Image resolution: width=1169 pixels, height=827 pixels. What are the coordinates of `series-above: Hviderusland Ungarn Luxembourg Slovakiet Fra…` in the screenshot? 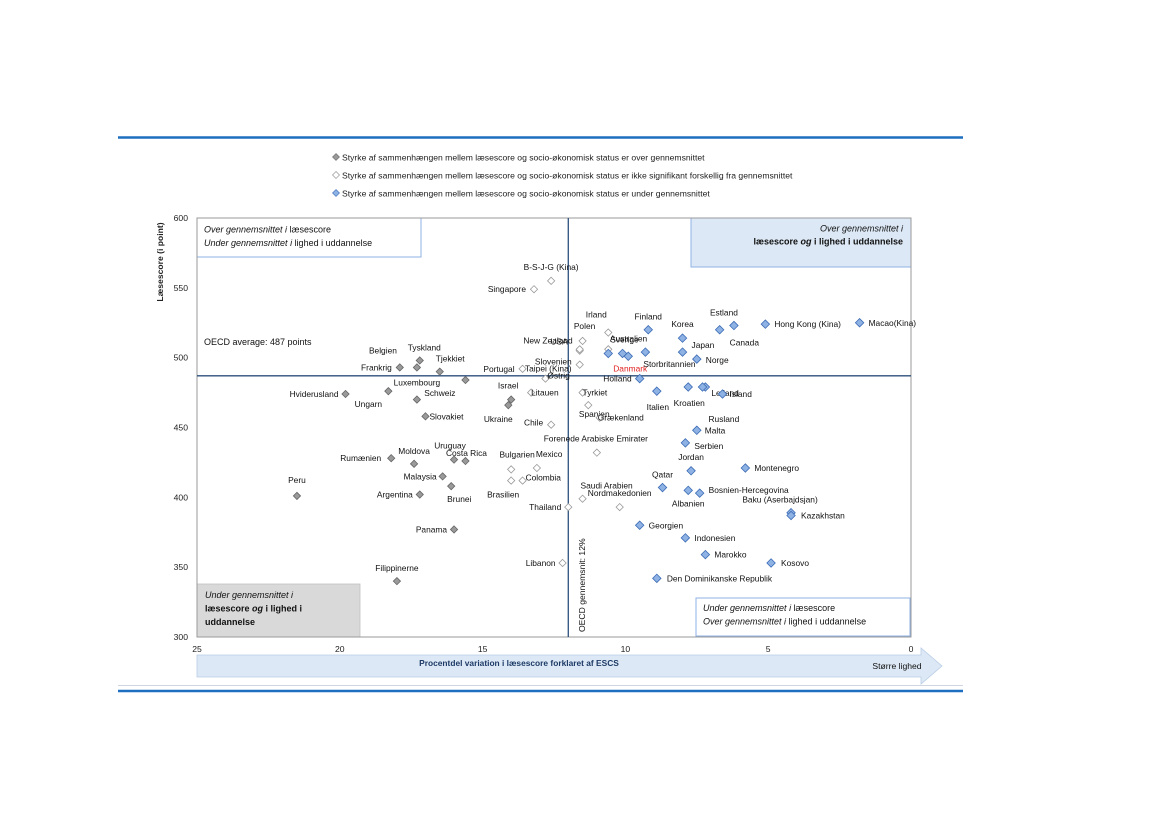 It's located at (403, 464).